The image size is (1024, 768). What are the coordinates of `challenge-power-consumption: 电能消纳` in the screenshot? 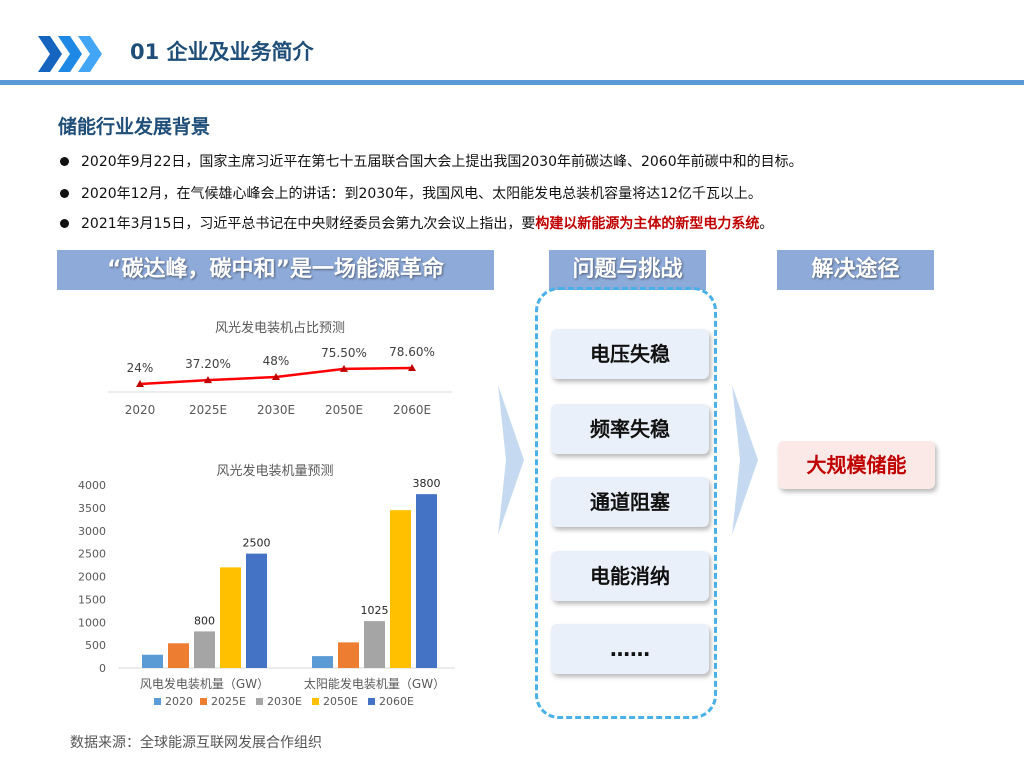 It's located at (630, 576).